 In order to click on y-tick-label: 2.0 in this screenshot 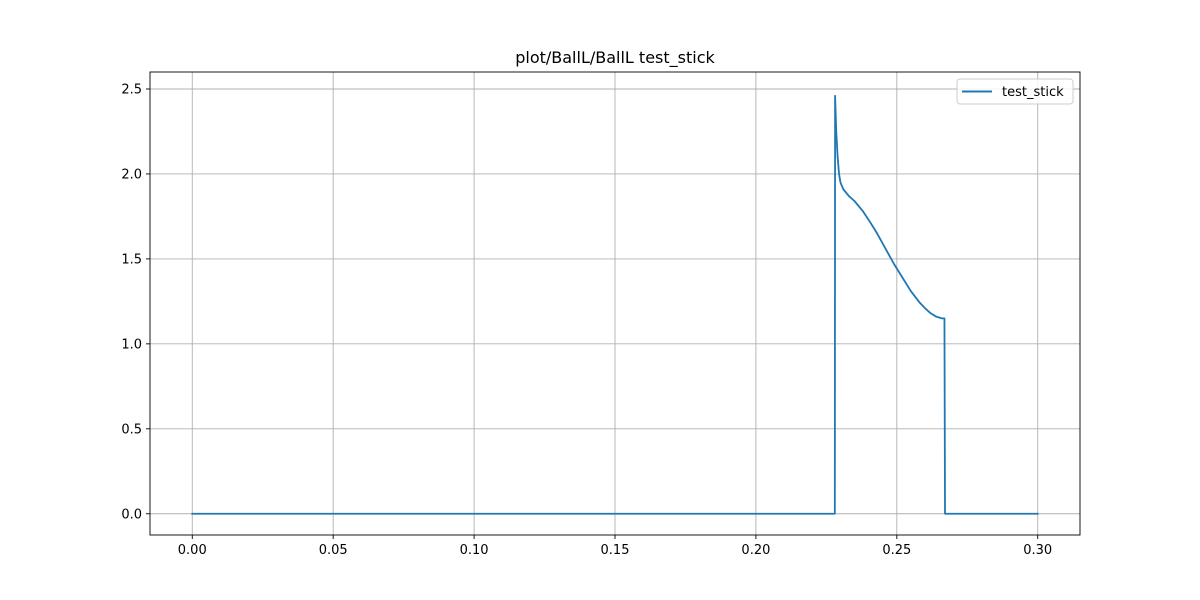, I will do `click(131, 174)`.